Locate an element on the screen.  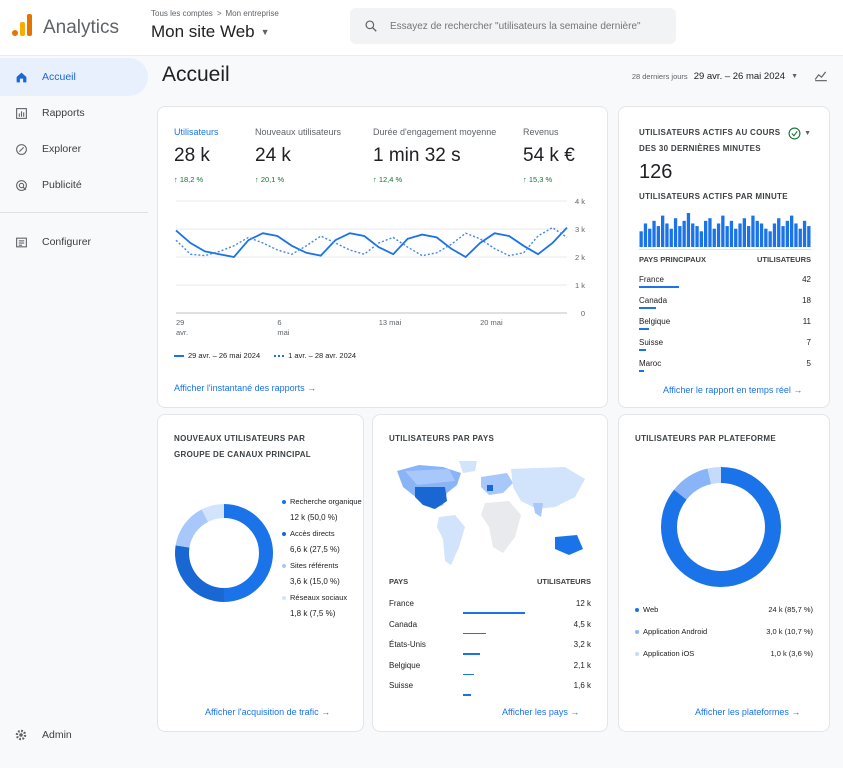
sidebar-item-publicite: Publicité is located at coordinates (74, 185).